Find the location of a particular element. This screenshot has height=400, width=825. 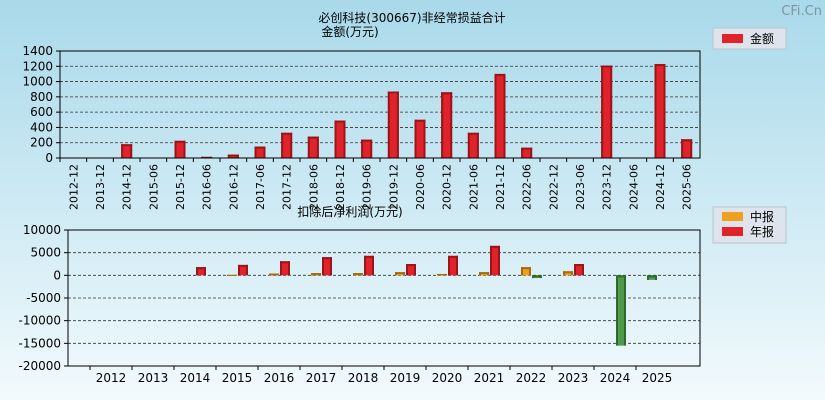

chart2-xtick-label: 2017 is located at coordinates (321, 378).